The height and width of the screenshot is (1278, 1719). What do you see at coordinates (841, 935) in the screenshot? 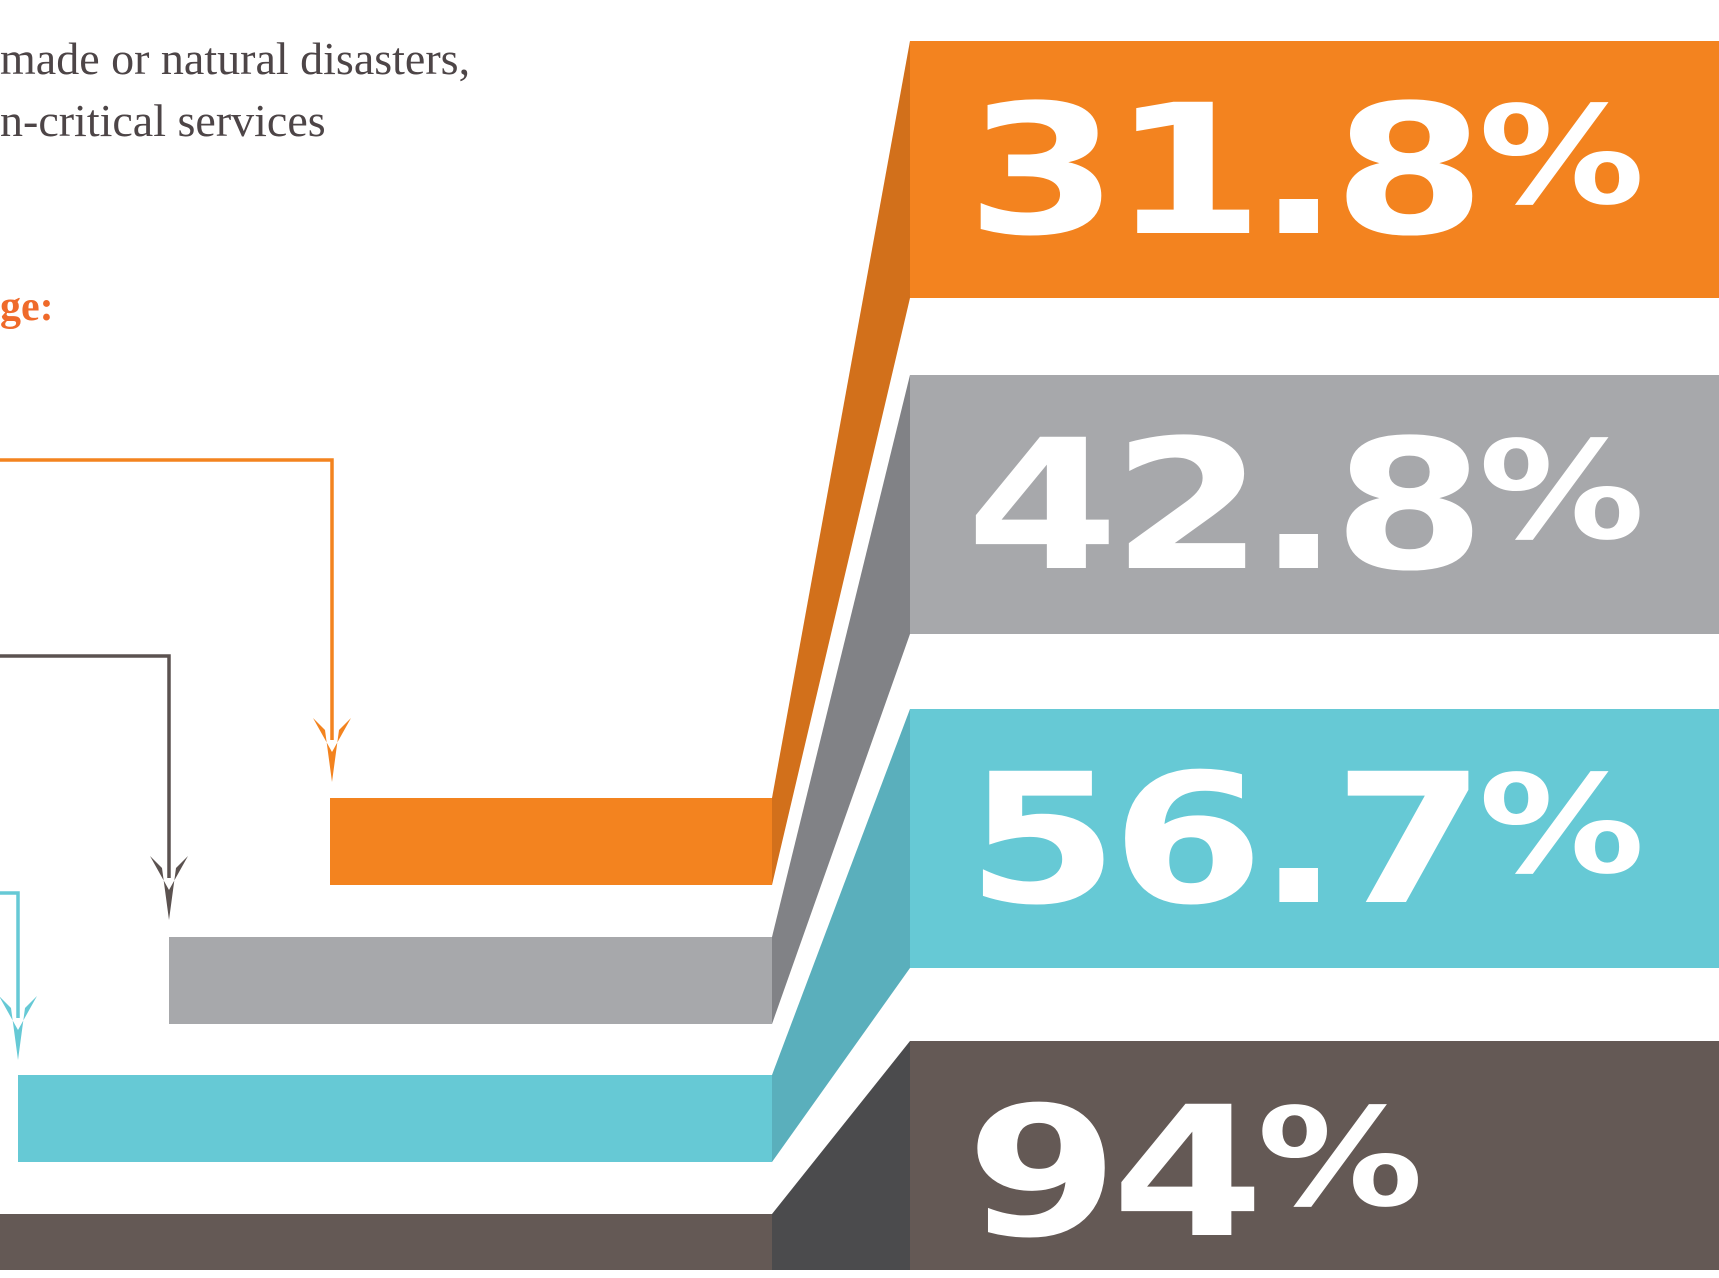
I see `teal-step-riser` at bounding box center [841, 935].